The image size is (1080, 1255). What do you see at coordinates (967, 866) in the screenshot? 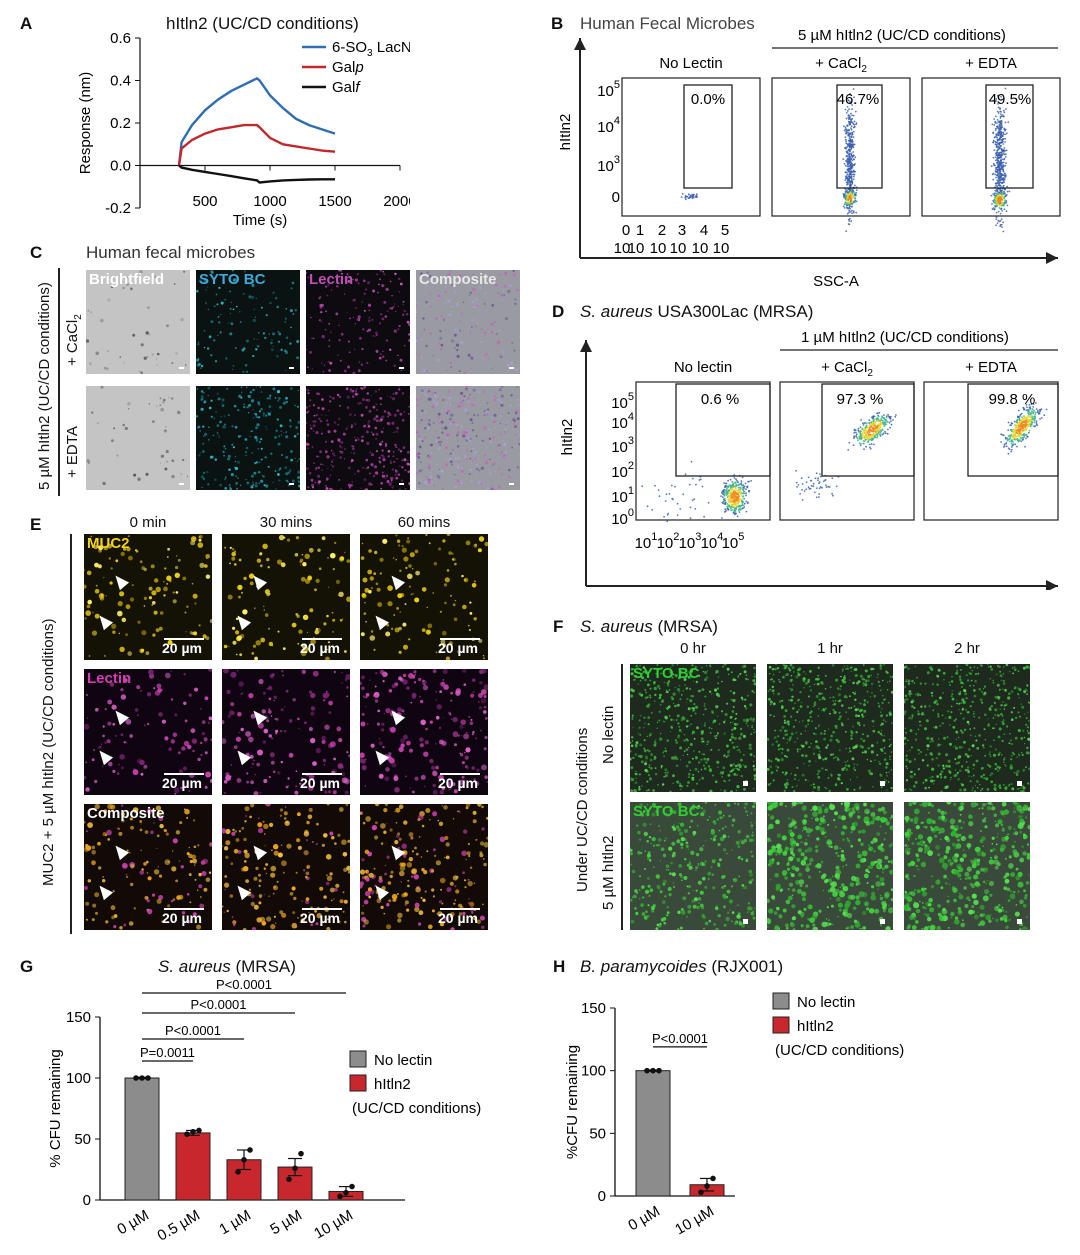
I see `panel-f-image-r1-c2` at bounding box center [967, 866].